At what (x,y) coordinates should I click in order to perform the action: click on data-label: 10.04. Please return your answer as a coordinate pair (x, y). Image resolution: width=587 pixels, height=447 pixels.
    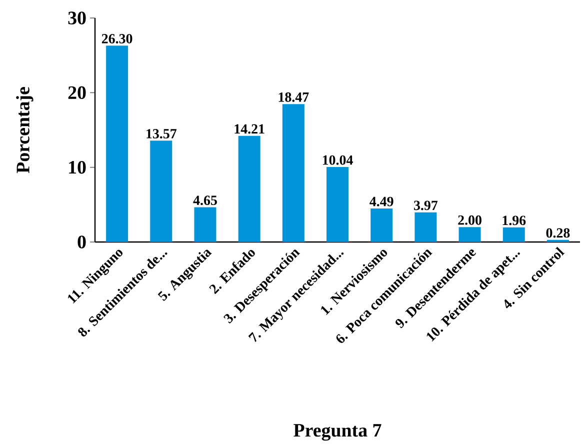
    Looking at the image, I should click on (337, 160).